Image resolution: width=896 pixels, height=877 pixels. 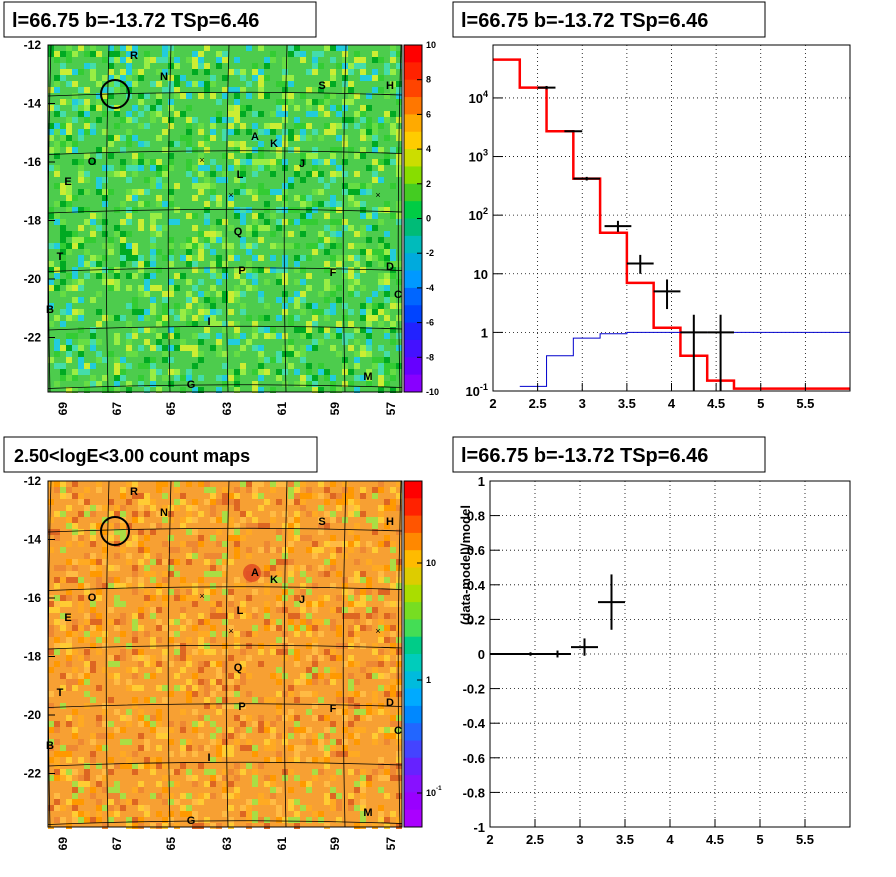 I want to click on y-tick-label: 10, so click(x=481, y=274).